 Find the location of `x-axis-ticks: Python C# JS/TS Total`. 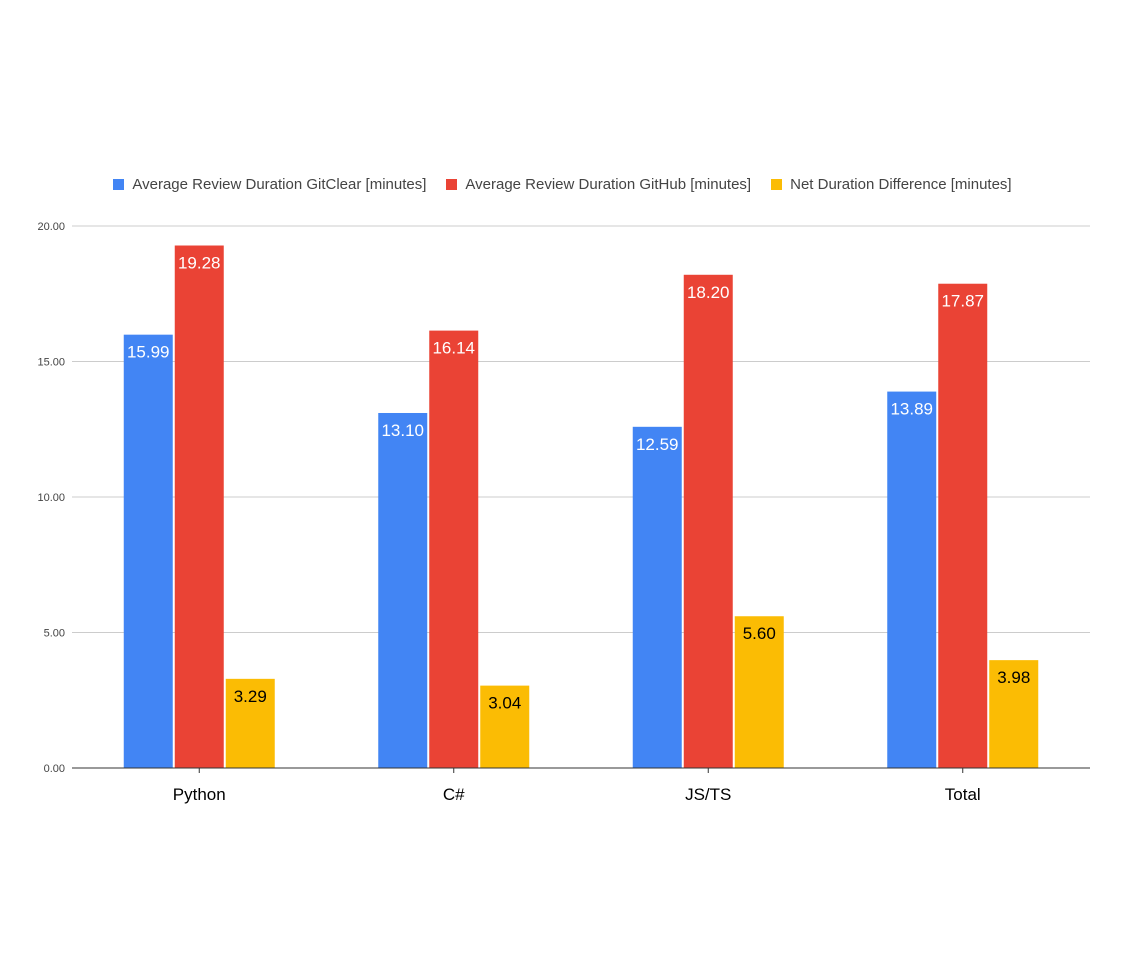

x-axis-ticks: Python C# JS/TS Total is located at coordinates (577, 786).